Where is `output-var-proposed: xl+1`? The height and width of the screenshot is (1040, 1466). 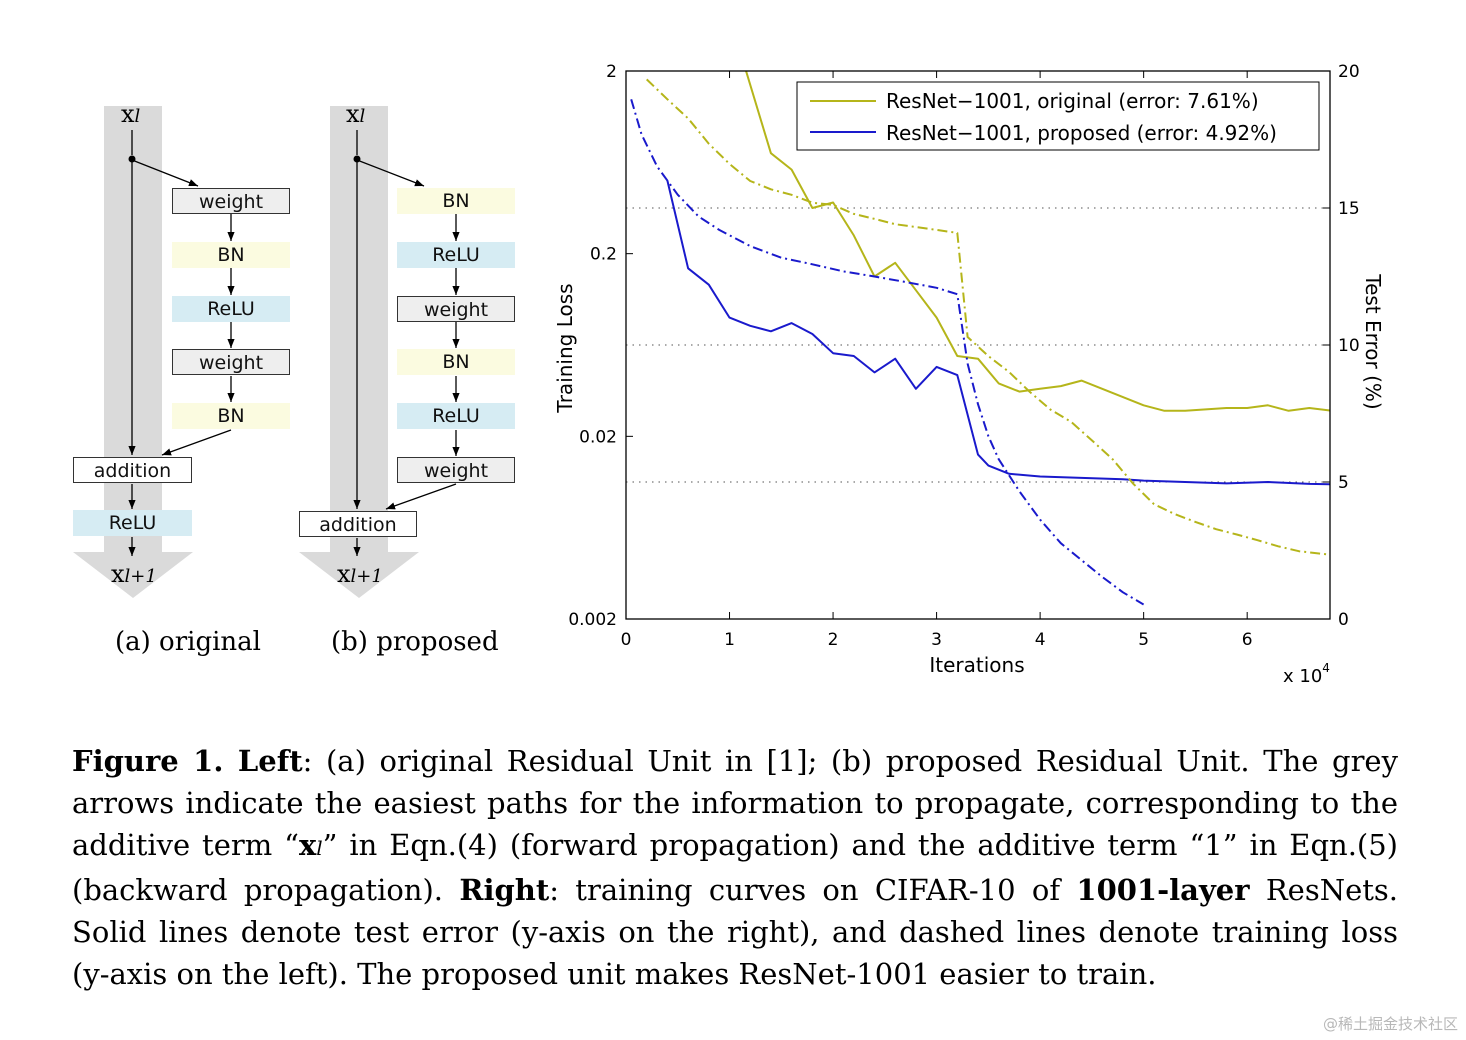 output-var-proposed: xl+1 is located at coordinates (360, 574).